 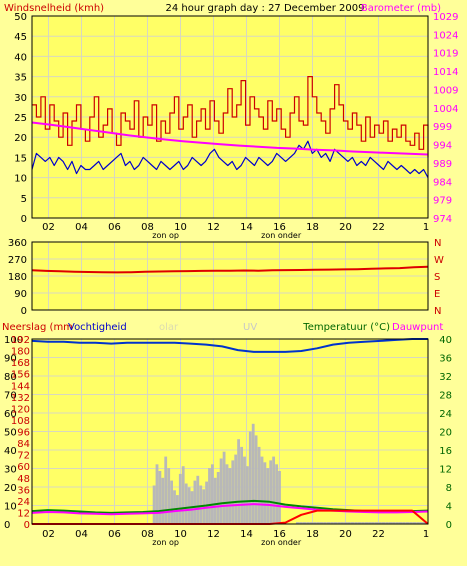 What do you see at coordinates (23, 456) in the screenshot?
I see `rain-y-tick: 72` at bounding box center [23, 456].